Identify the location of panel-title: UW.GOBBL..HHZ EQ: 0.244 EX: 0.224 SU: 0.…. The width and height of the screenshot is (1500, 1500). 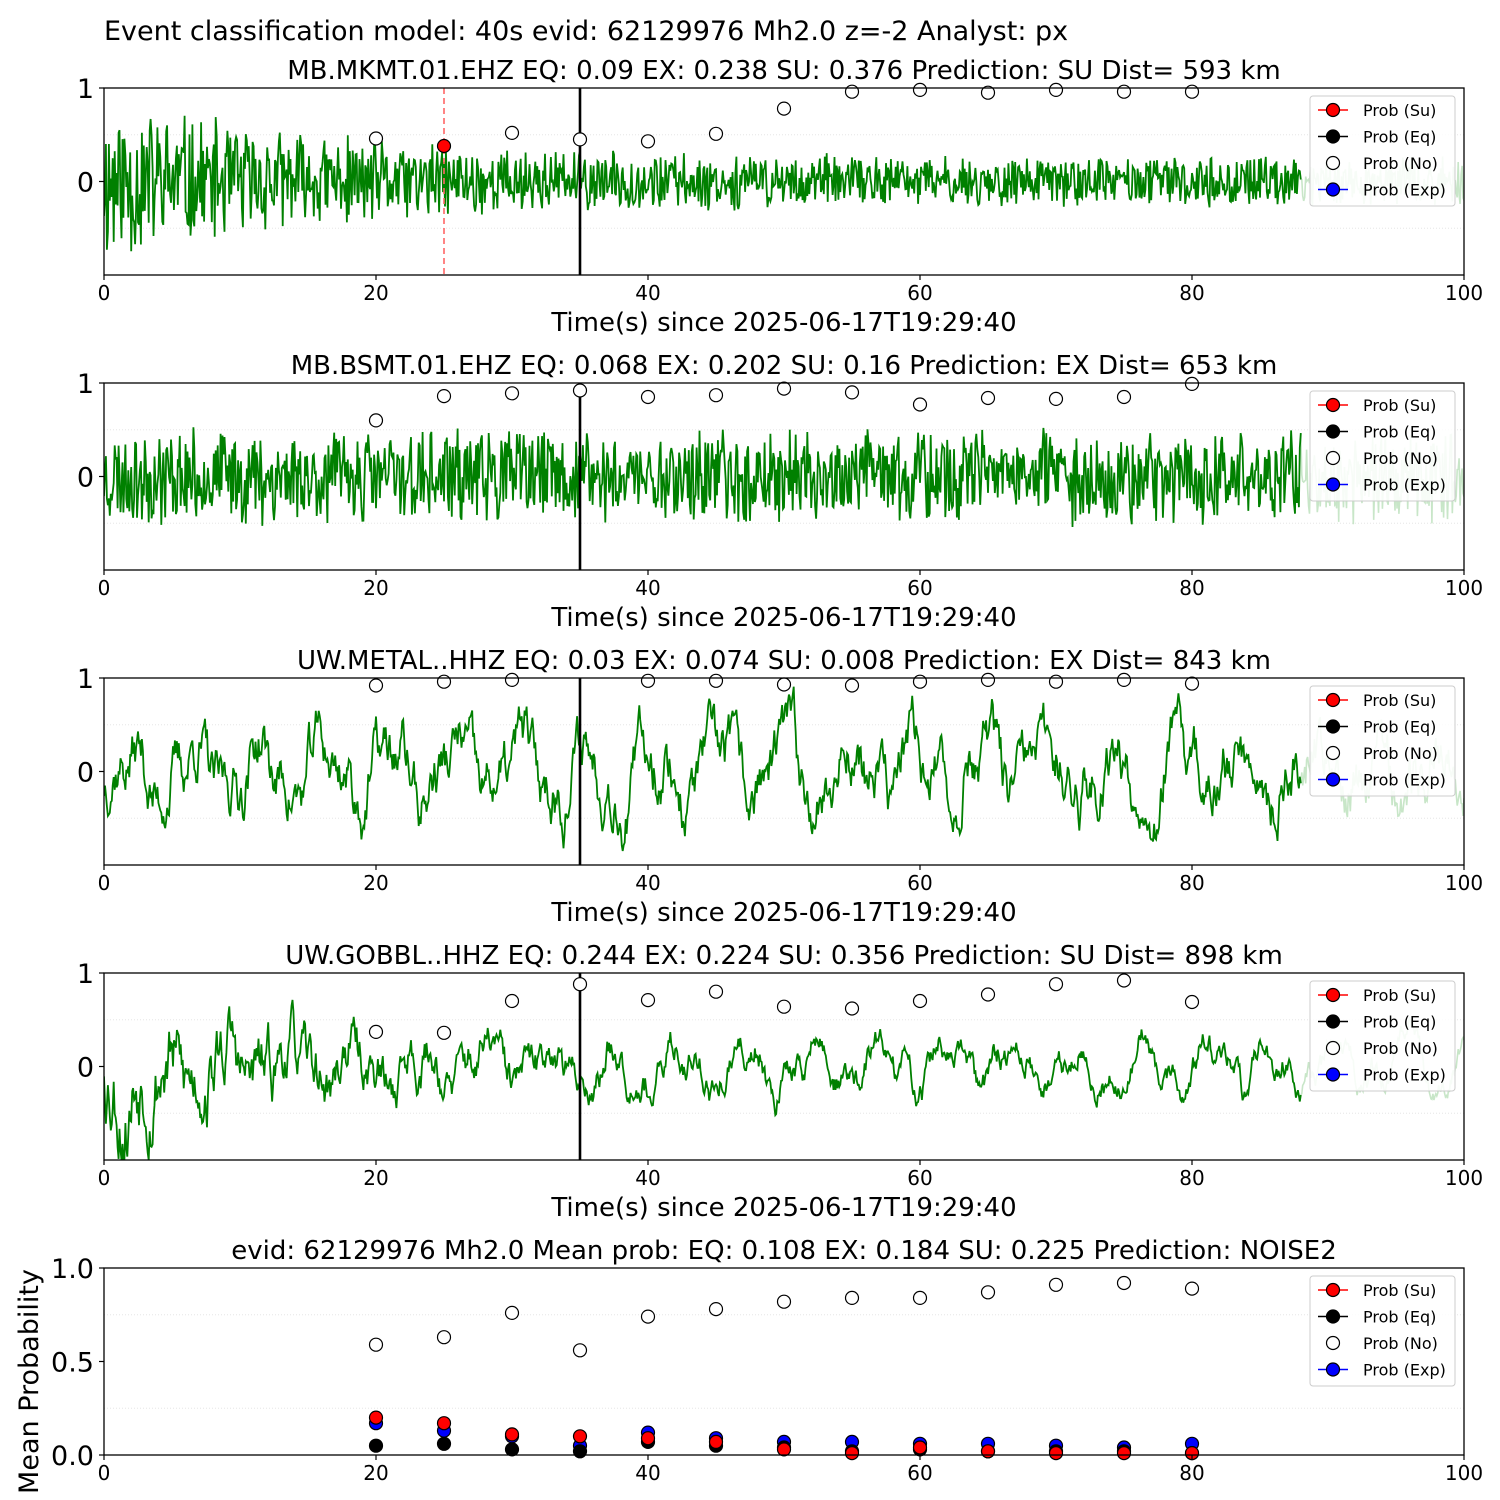
(784, 956).